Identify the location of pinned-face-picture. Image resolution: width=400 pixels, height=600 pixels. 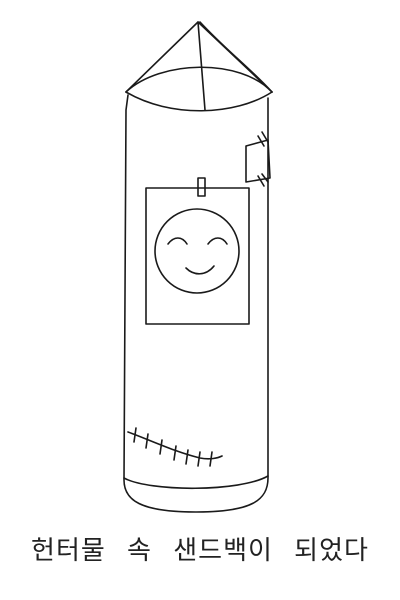
(197, 251).